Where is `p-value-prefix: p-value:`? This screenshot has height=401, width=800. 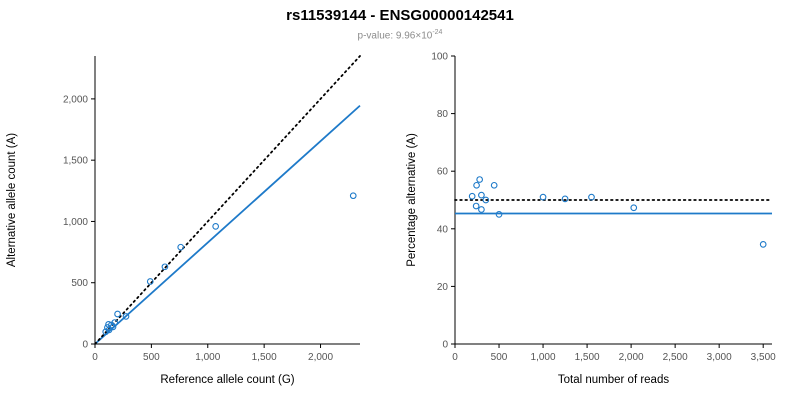 p-value-prefix: p-value: is located at coordinates (376, 36).